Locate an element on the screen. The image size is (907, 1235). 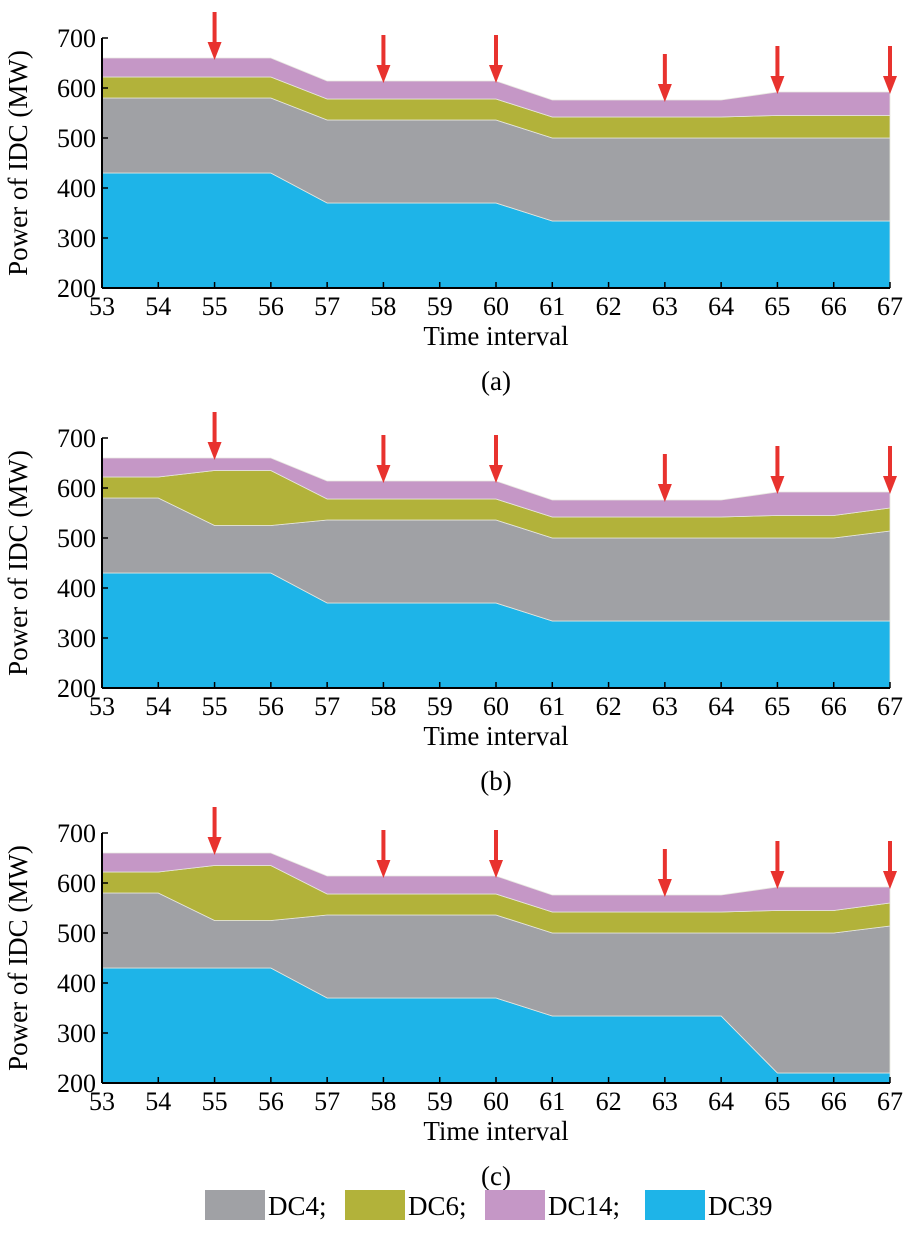
subplot-caption: (a) is located at coordinates (496, 381).